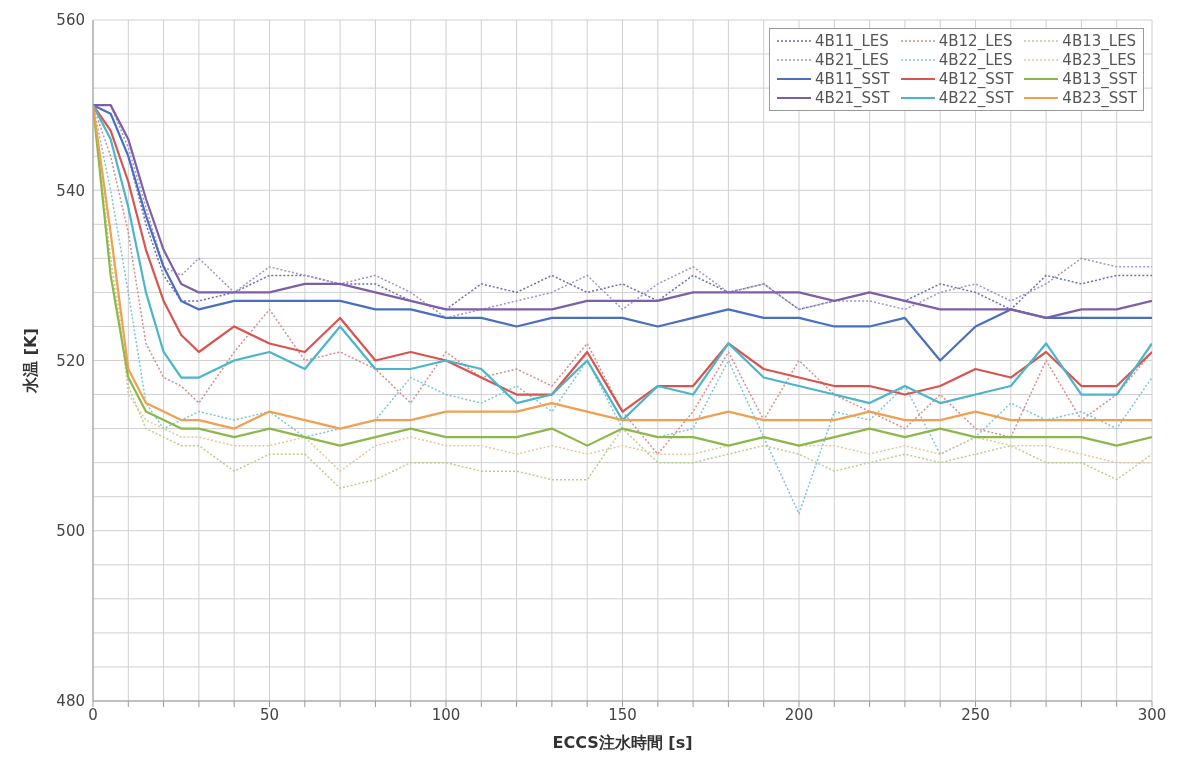  I want to click on x-tick-label: 100, so click(446, 714).